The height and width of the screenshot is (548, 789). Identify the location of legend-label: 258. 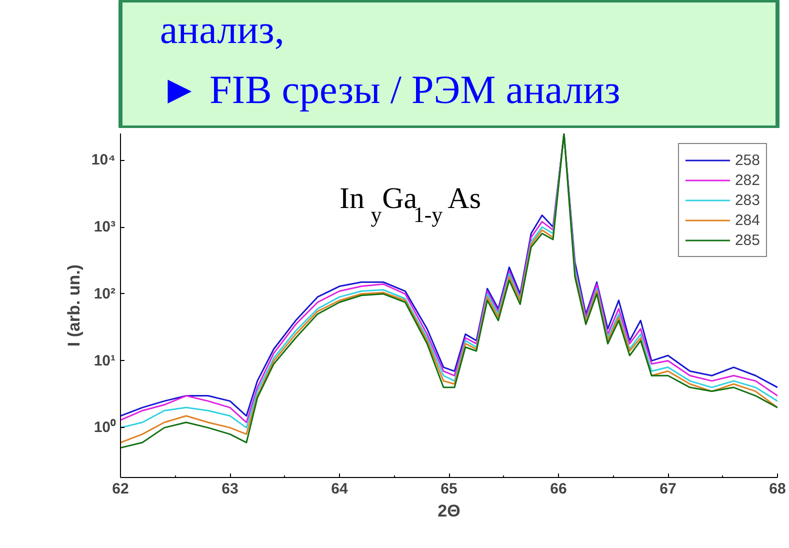
(747, 160).